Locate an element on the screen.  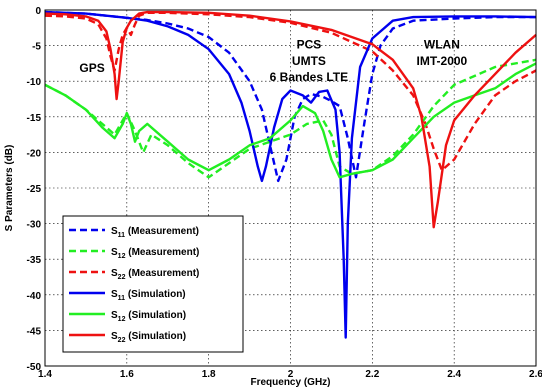
legend-entry: S22 (Simulation) is located at coordinates (148, 337).